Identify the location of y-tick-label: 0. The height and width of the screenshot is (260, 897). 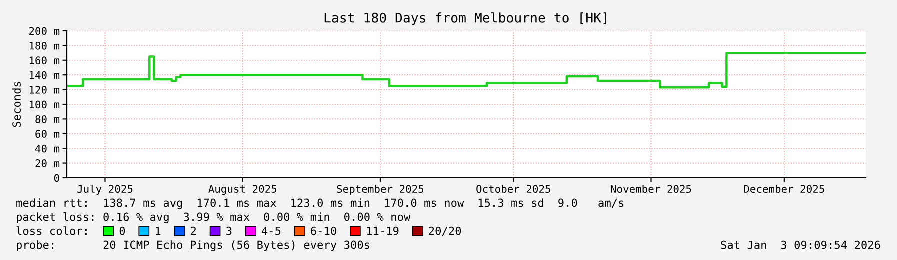
(57, 178).